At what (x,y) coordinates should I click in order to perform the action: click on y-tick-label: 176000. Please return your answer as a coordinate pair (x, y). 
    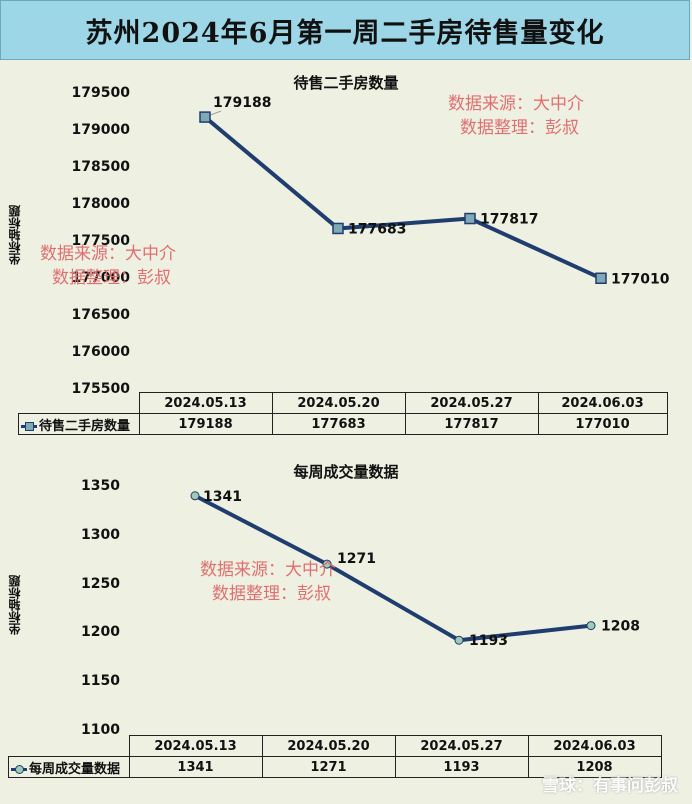
    Looking at the image, I should click on (100, 352).